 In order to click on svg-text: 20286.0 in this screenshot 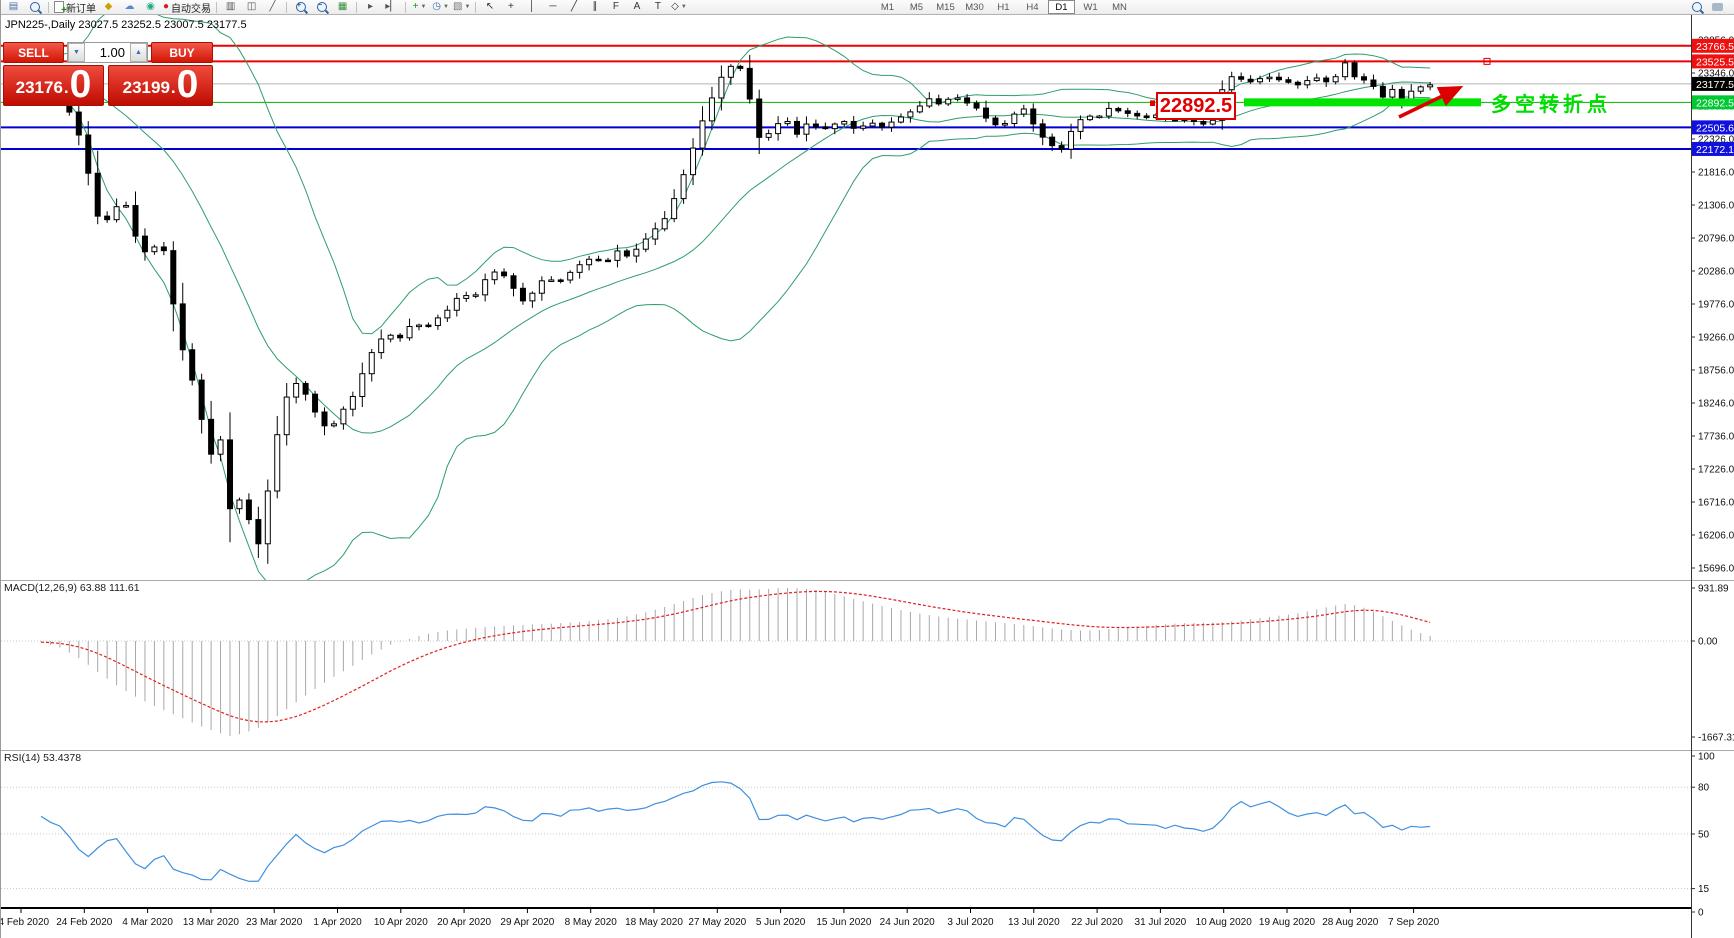, I will do `click(1716, 272)`.